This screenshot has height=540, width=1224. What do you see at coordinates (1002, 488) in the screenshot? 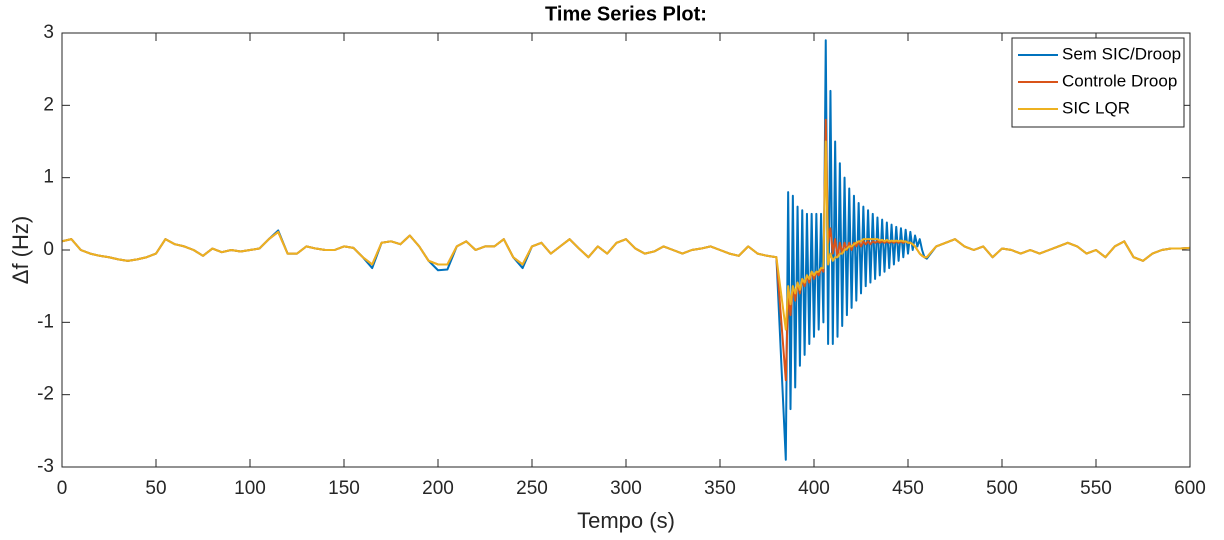
I see `x-tick-label: 500` at bounding box center [1002, 488].